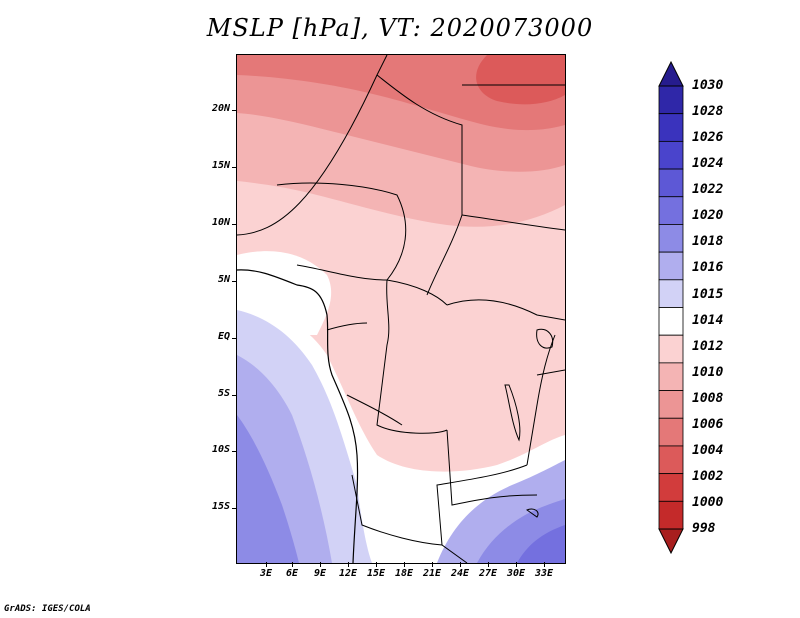 This screenshot has width=800, height=618. I want to click on lat-label-eq: EQ, so click(223, 336).